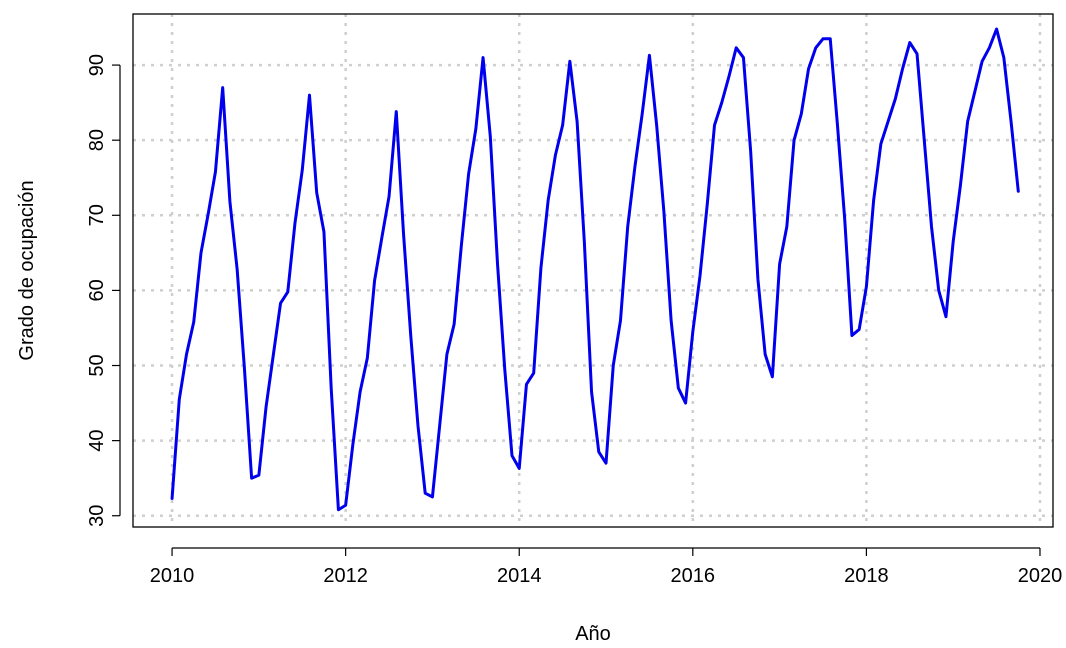 The height and width of the screenshot is (648, 1066). I want to click on x-tick-label: 2020, so click(1040, 576).